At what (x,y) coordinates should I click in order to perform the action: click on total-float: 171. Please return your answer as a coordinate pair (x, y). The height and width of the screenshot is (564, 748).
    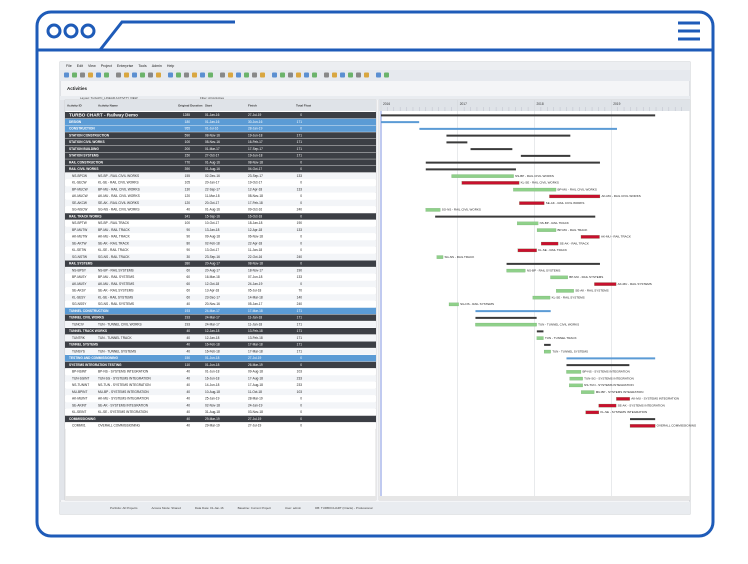
    Looking at the image, I should click on (300, 345).